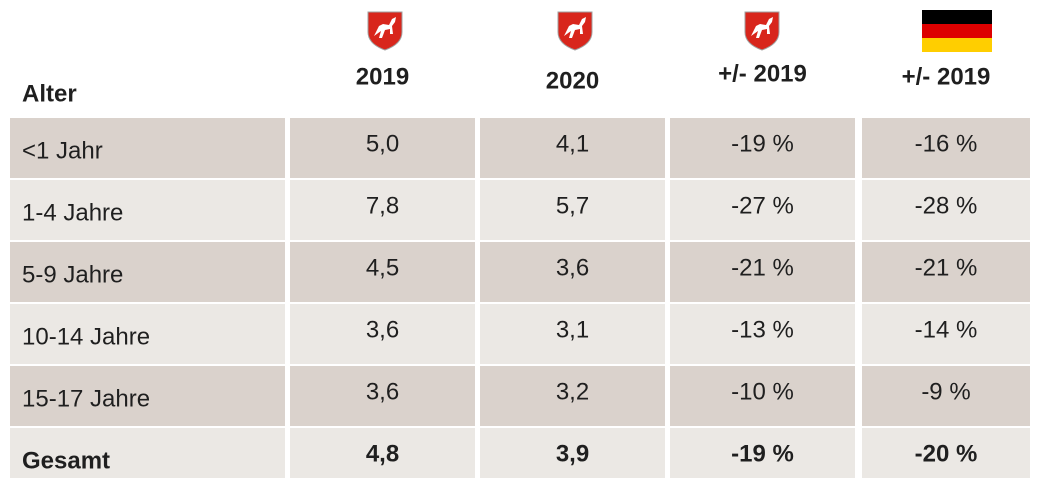  I want to click on cell: 5,0, so click(382, 143).